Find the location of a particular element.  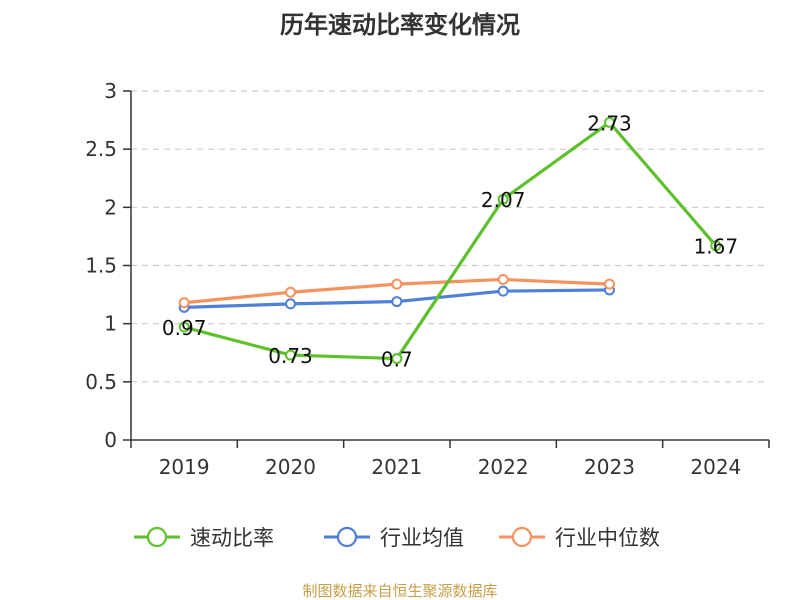

legend-label: 行业均值 is located at coordinates (422, 538).